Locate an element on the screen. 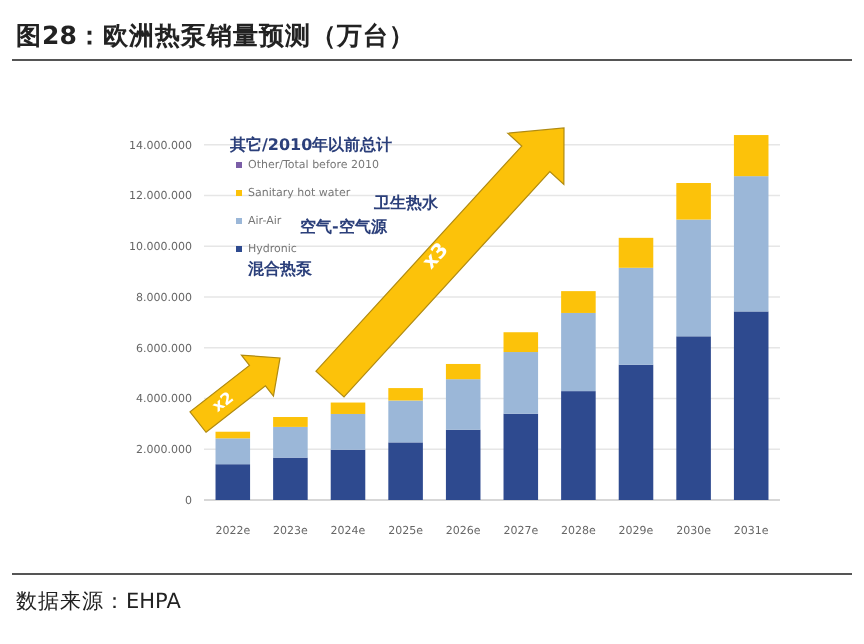 The height and width of the screenshot is (644, 864). annotation: 空气-空气源 is located at coordinates (344, 226).